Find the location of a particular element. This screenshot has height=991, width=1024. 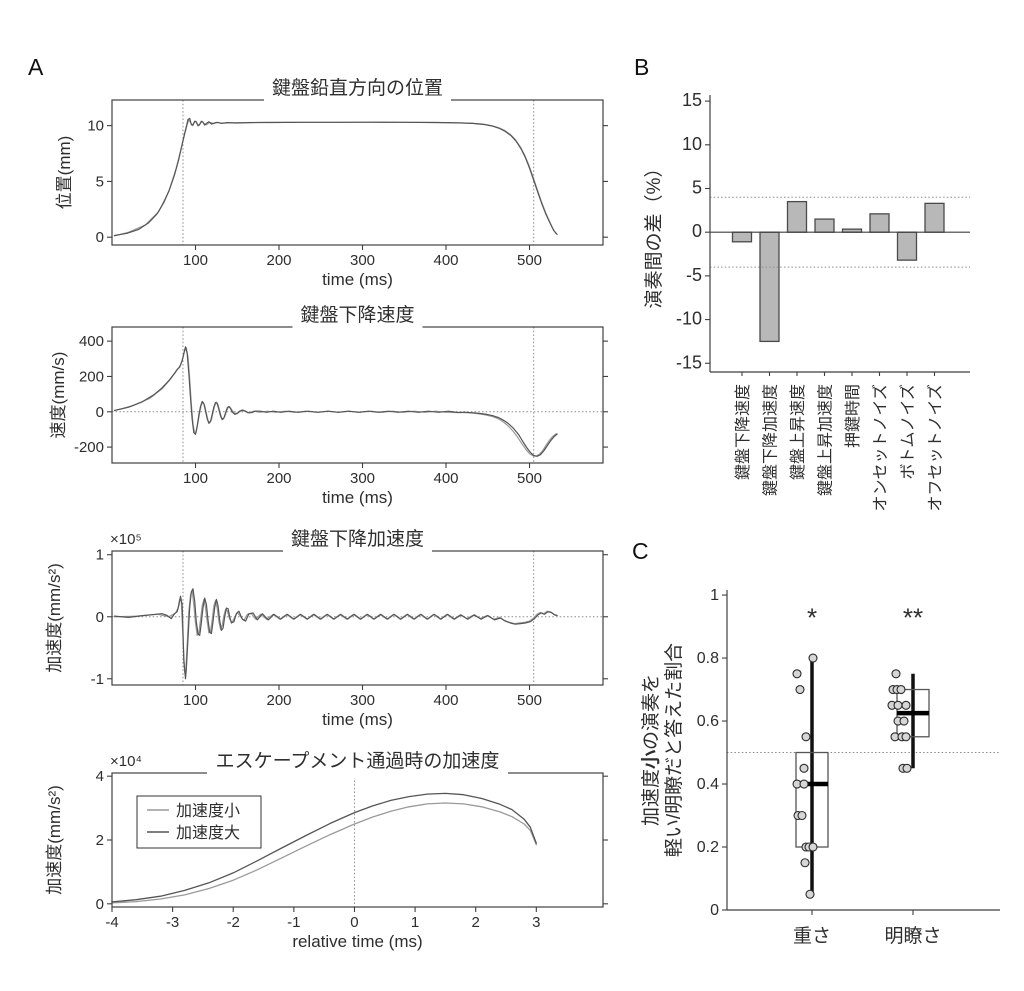

category-label: 鍵盤下降加速度 is located at coordinates (771, 440).